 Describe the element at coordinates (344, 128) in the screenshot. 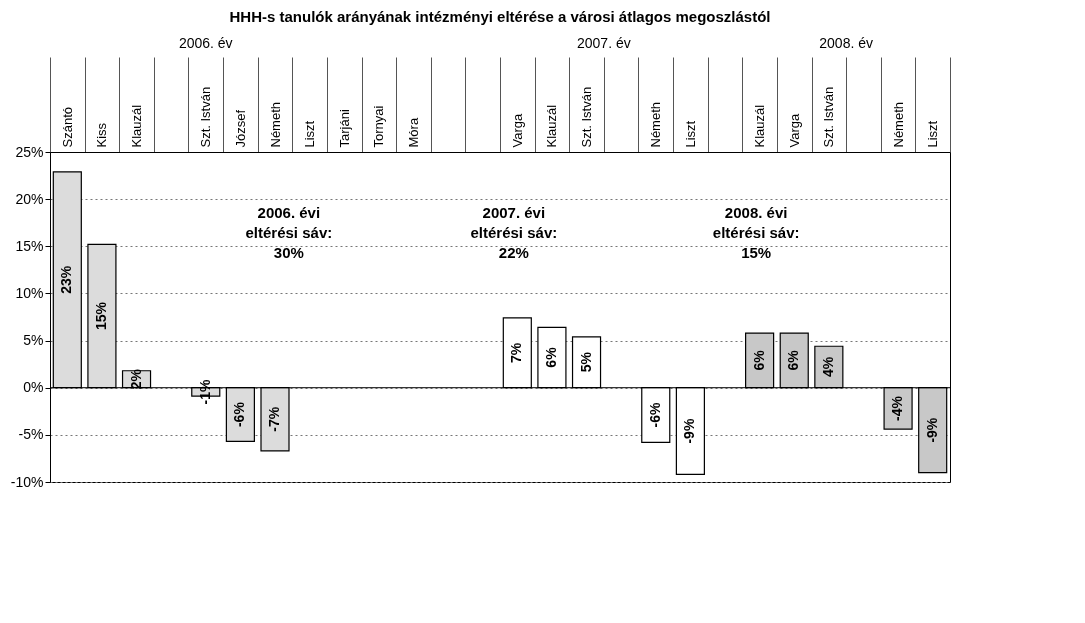

I see `x-tick-label: Tarjáni` at that location.